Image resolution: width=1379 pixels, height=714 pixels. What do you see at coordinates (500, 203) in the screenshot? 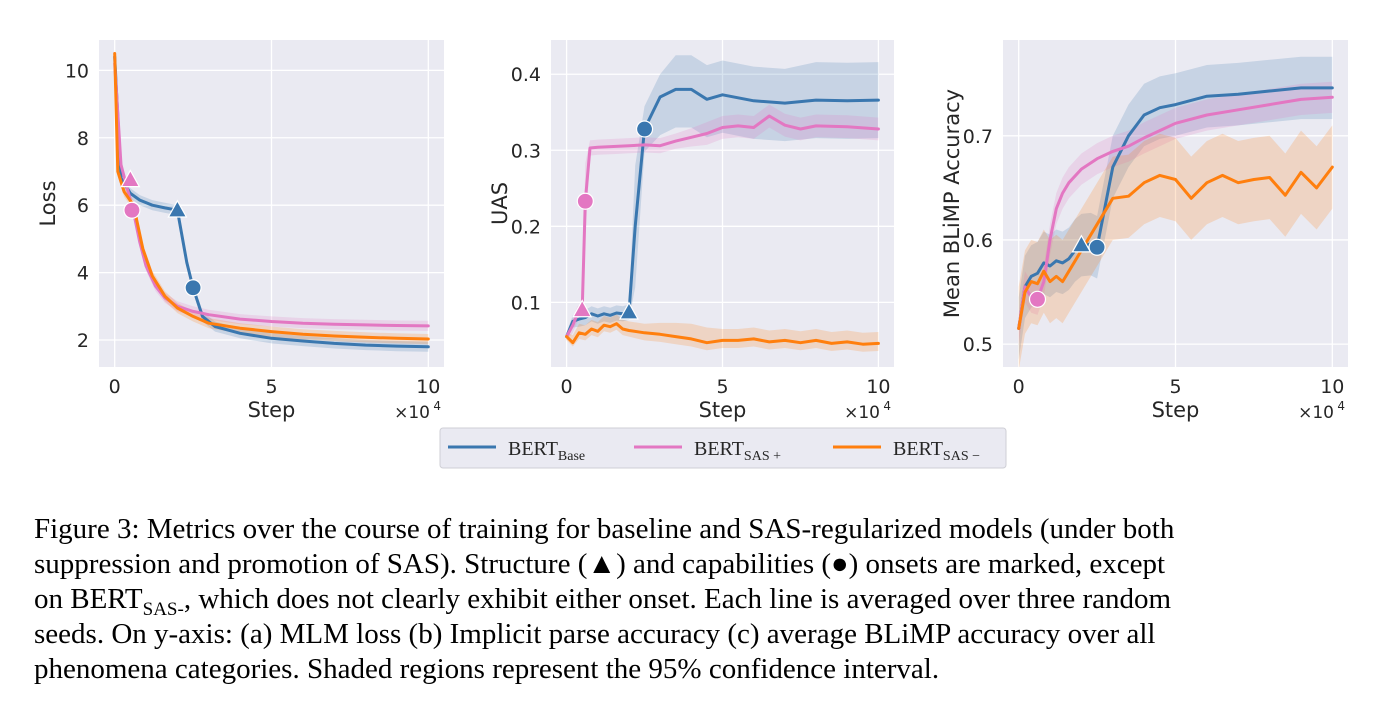
I see `y-axis-label: UAS` at bounding box center [500, 203].